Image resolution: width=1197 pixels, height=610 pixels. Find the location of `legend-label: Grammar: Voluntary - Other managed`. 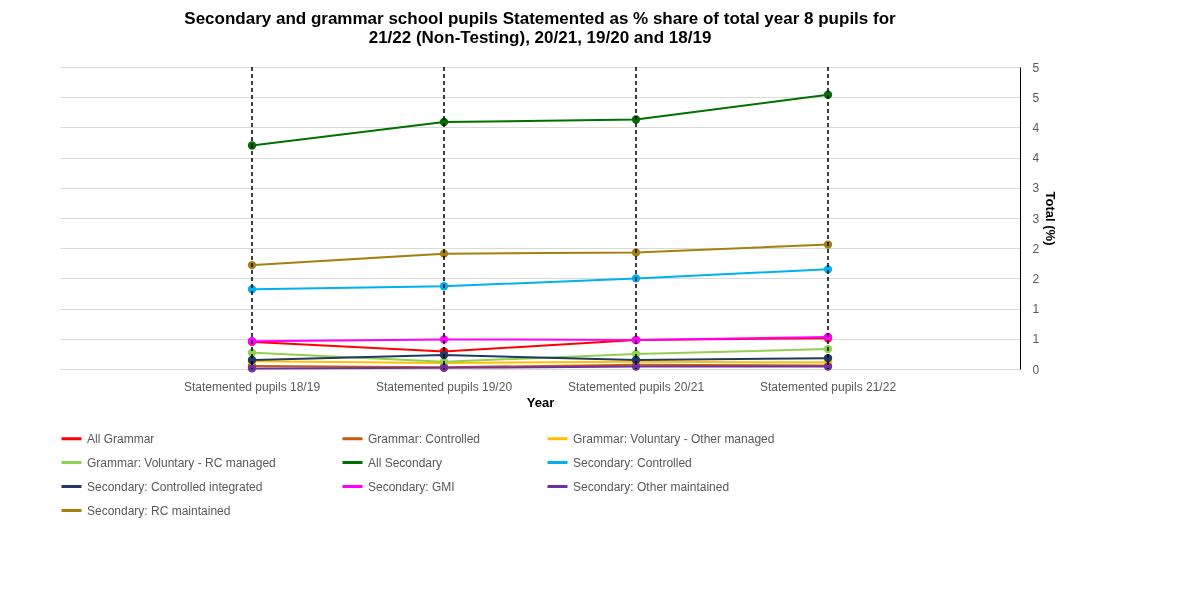

legend-label: Grammar: Voluntary - Other managed is located at coordinates (674, 438).